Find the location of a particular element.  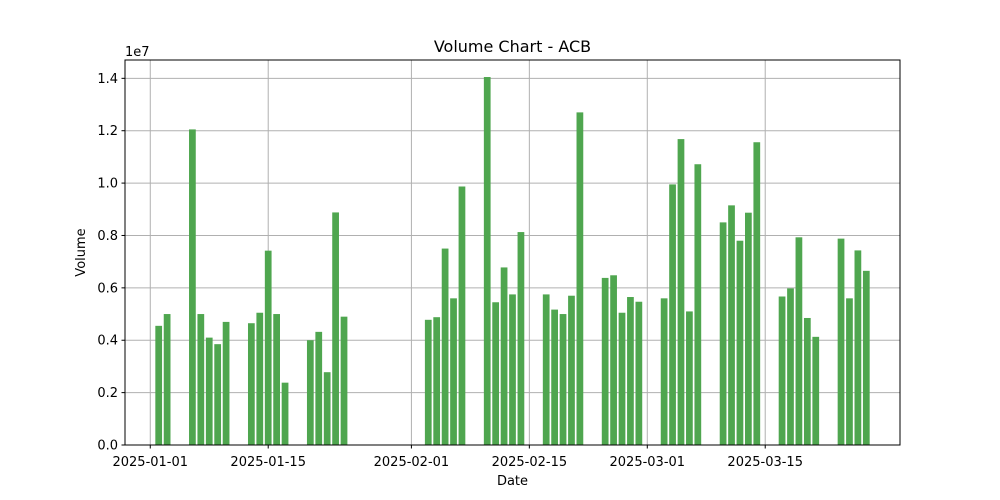

y-tick-label: 0.6 is located at coordinates (107, 288).